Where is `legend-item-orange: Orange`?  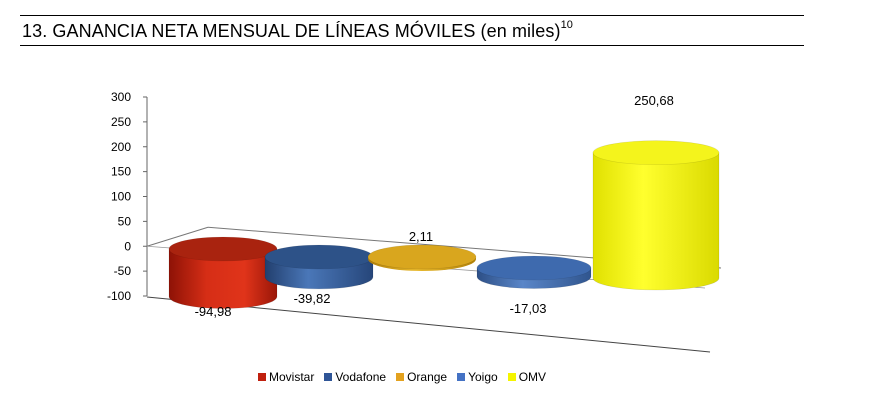
legend-item-orange: Orange is located at coordinates (421, 377).